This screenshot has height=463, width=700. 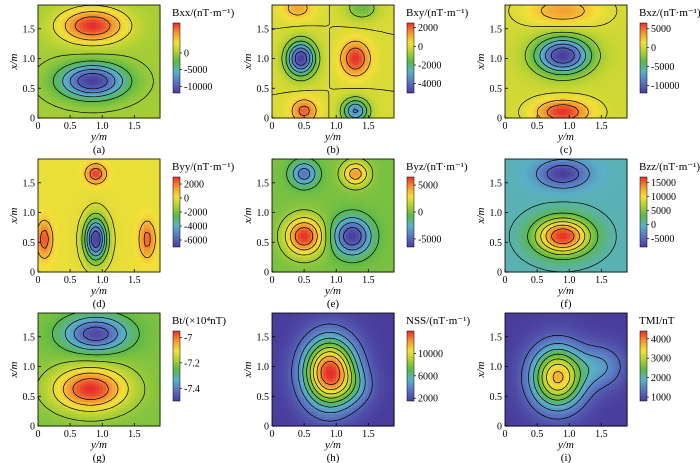 I want to click on contour-lines, so click(x=563, y=61).